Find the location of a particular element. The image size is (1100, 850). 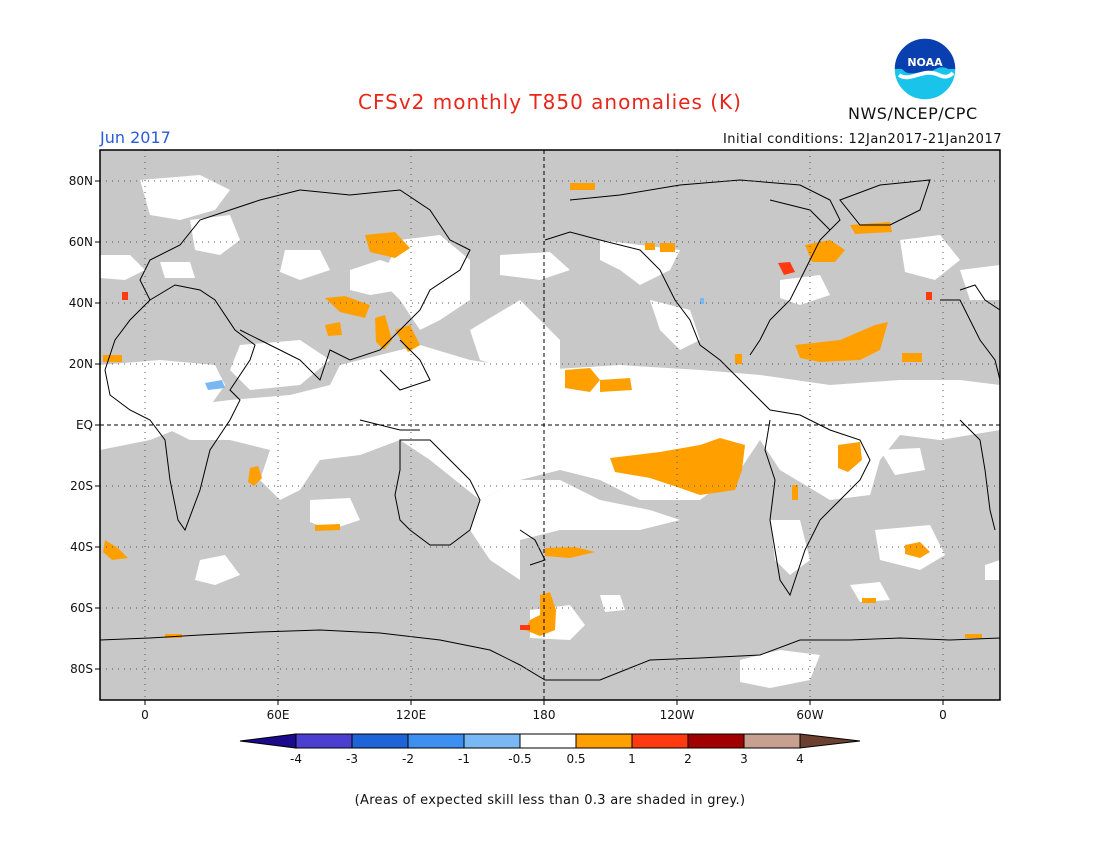

lat-label: 20N is located at coordinates (80, 364).